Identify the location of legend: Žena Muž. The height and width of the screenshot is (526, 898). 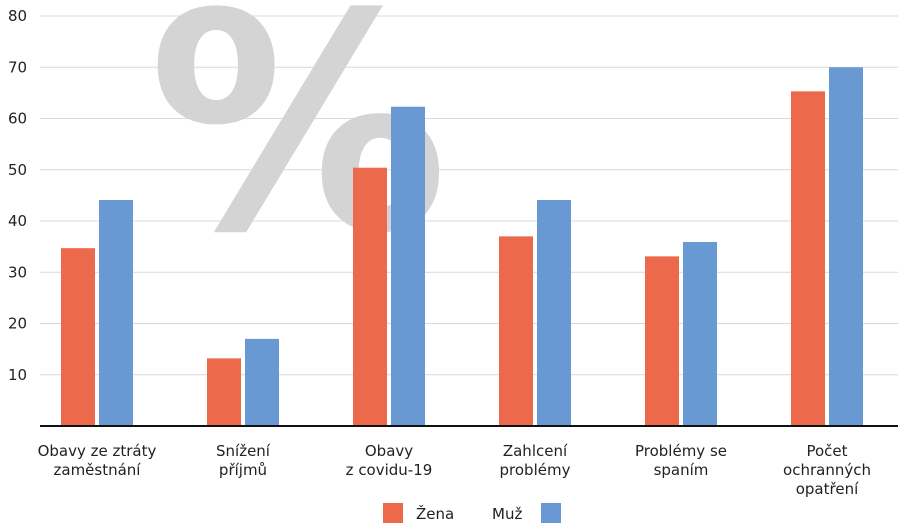
(472, 513).